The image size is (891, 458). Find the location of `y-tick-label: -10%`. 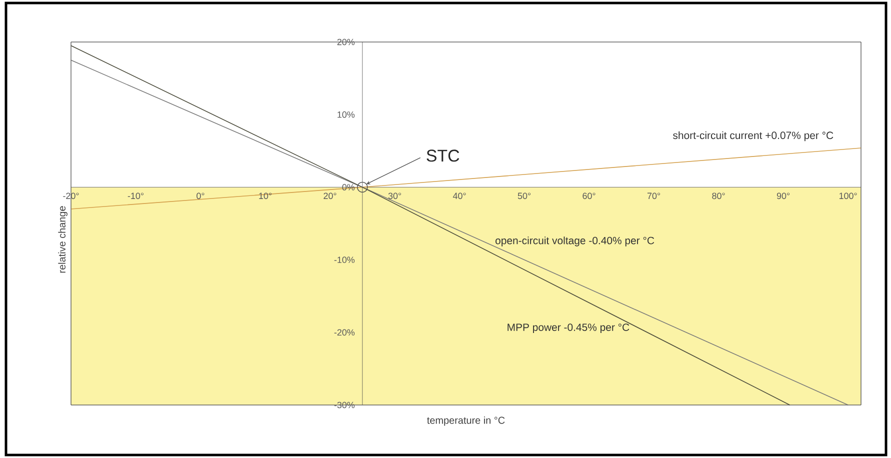

y-tick-label: -10% is located at coordinates (344, 259).